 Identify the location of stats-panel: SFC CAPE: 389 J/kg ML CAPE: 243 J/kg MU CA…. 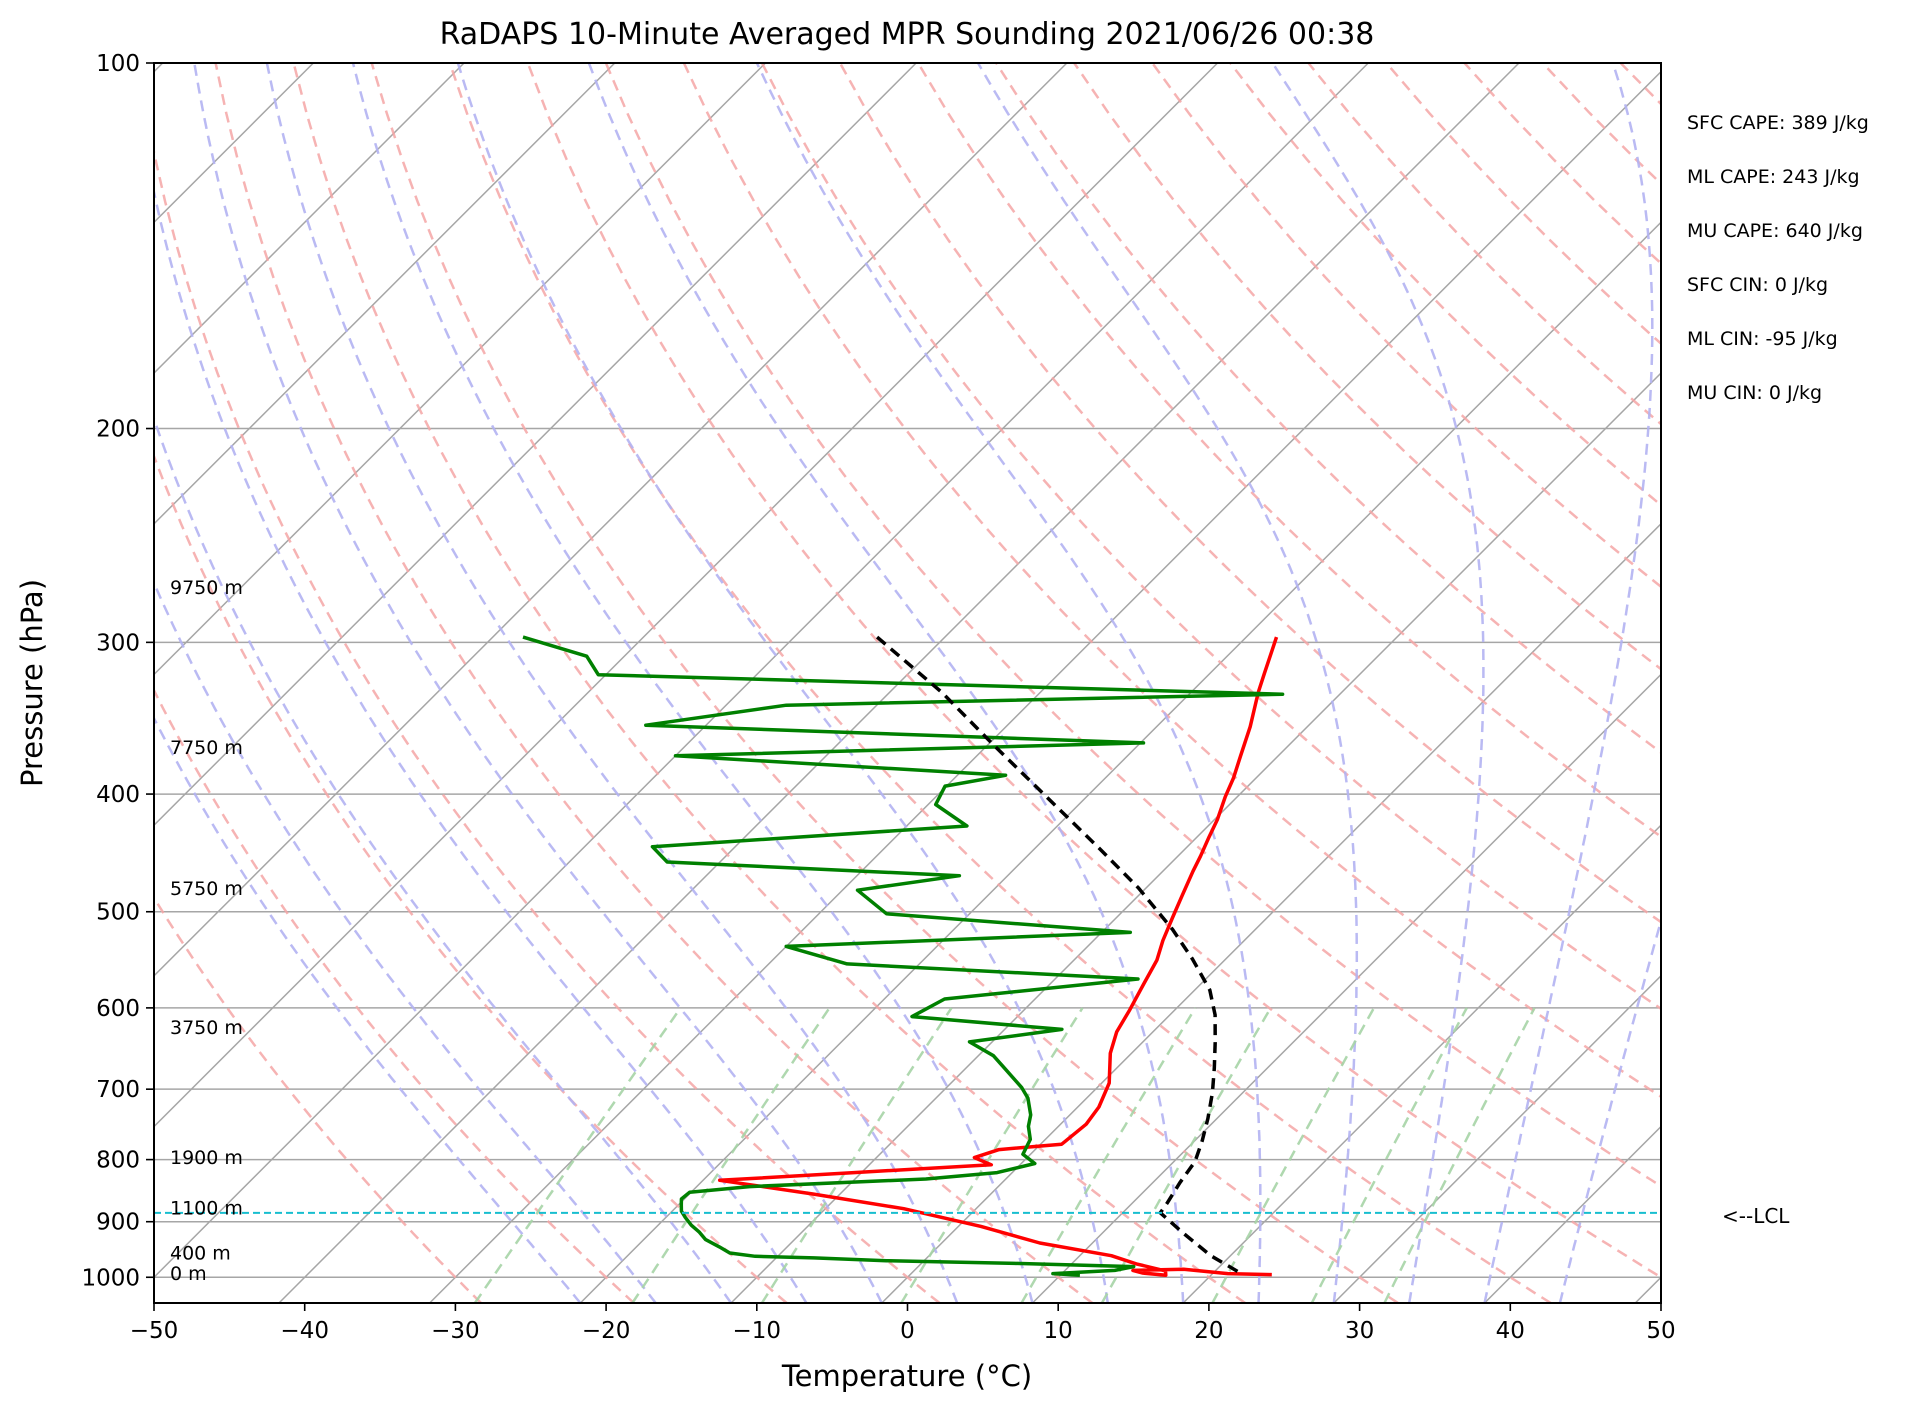
(1778, 258).